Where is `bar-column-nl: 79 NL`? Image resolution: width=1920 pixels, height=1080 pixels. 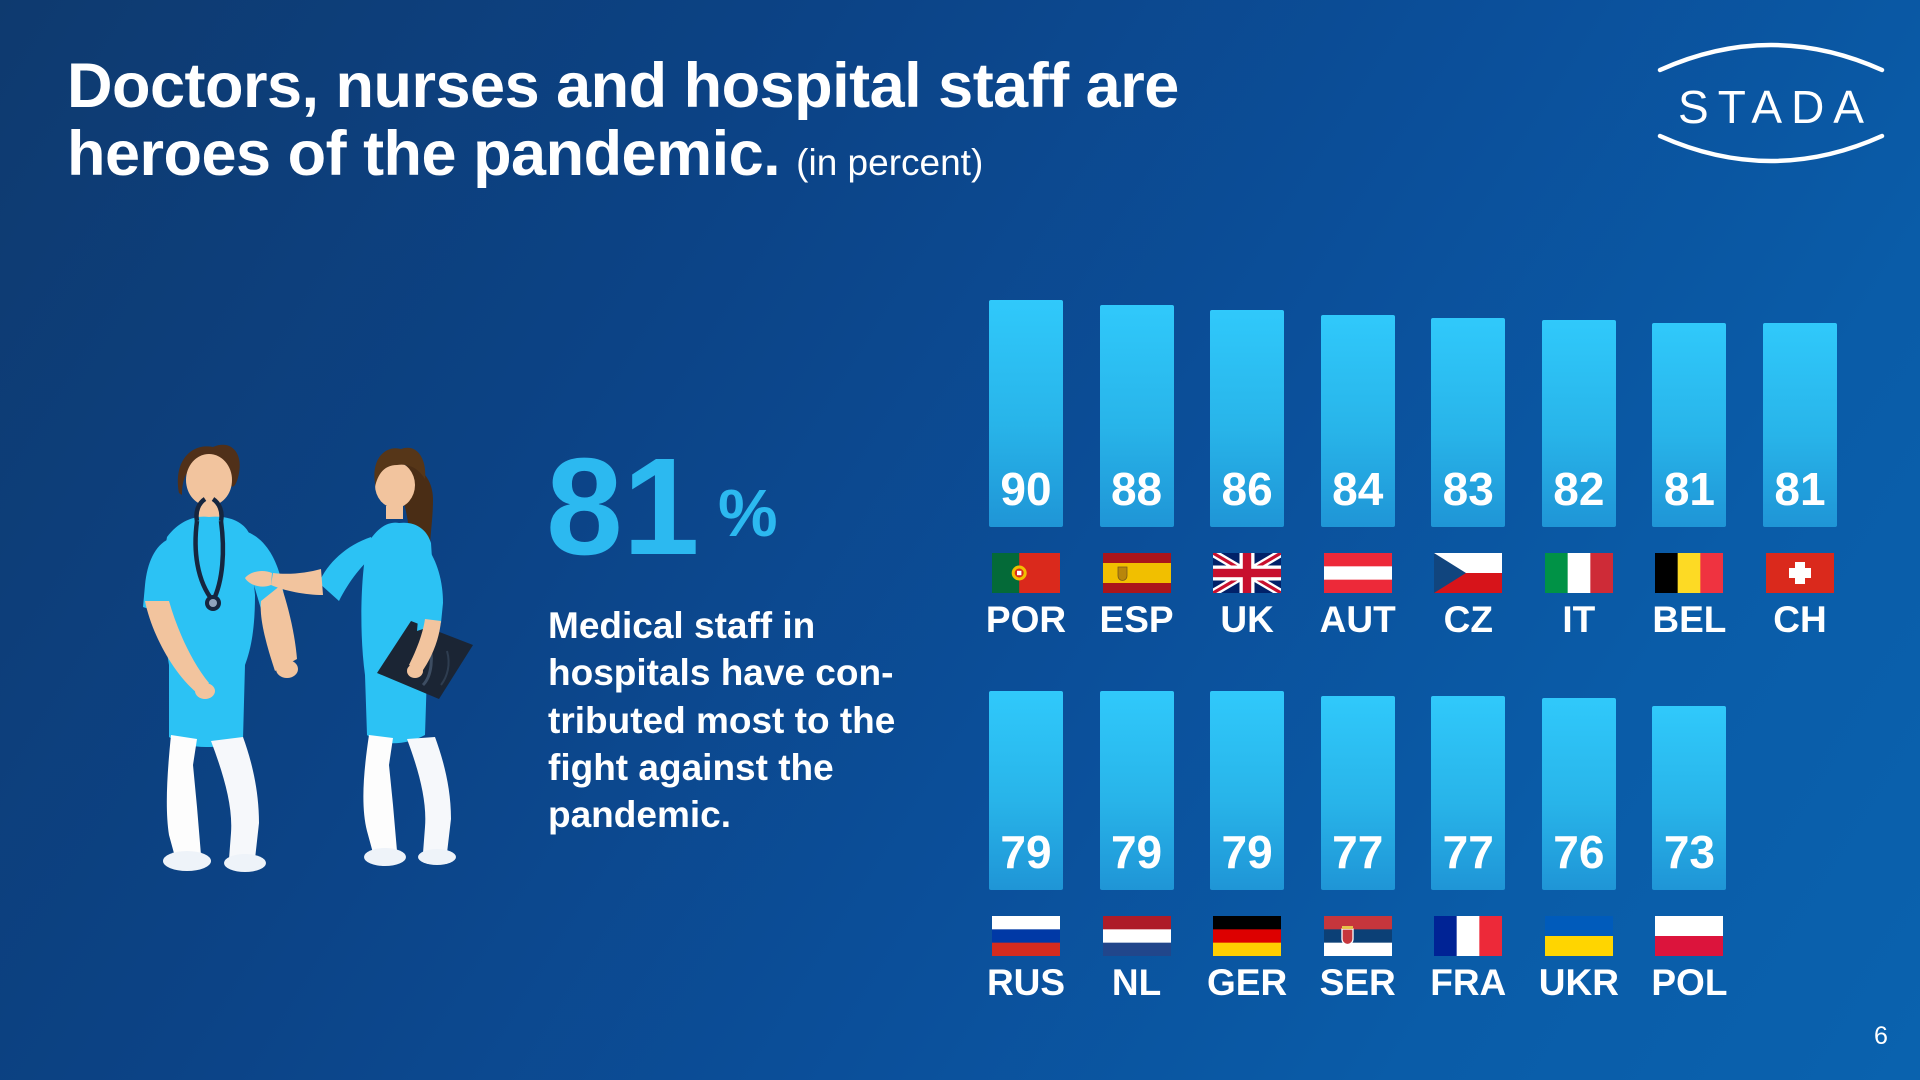 bar-column-nl: 79 NL is located at coordinates (1136, 846).